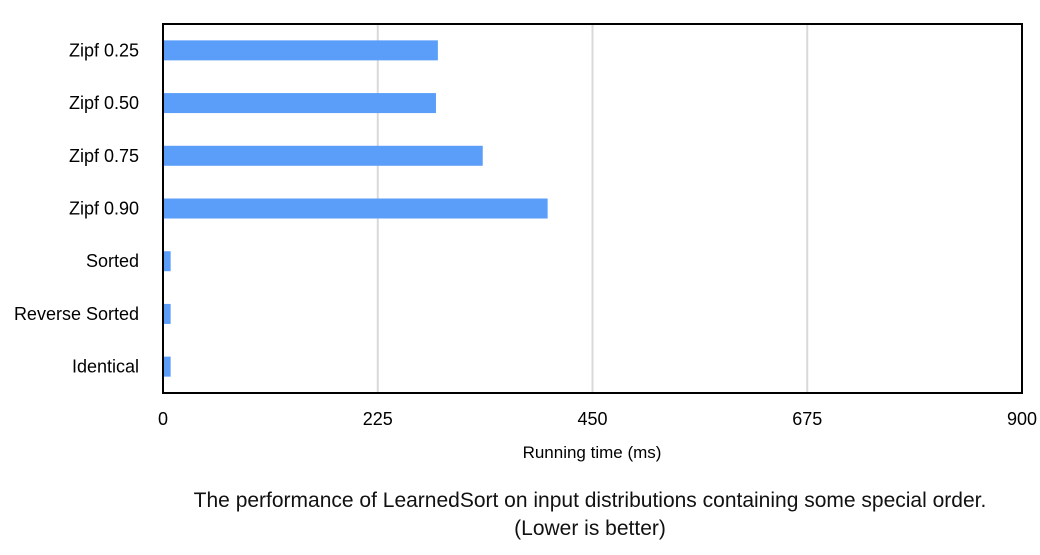  What do you see at coordinates (807, 419) in the screenshot?
I see `x-tick-label: 675` at bounding box center [807, 419].